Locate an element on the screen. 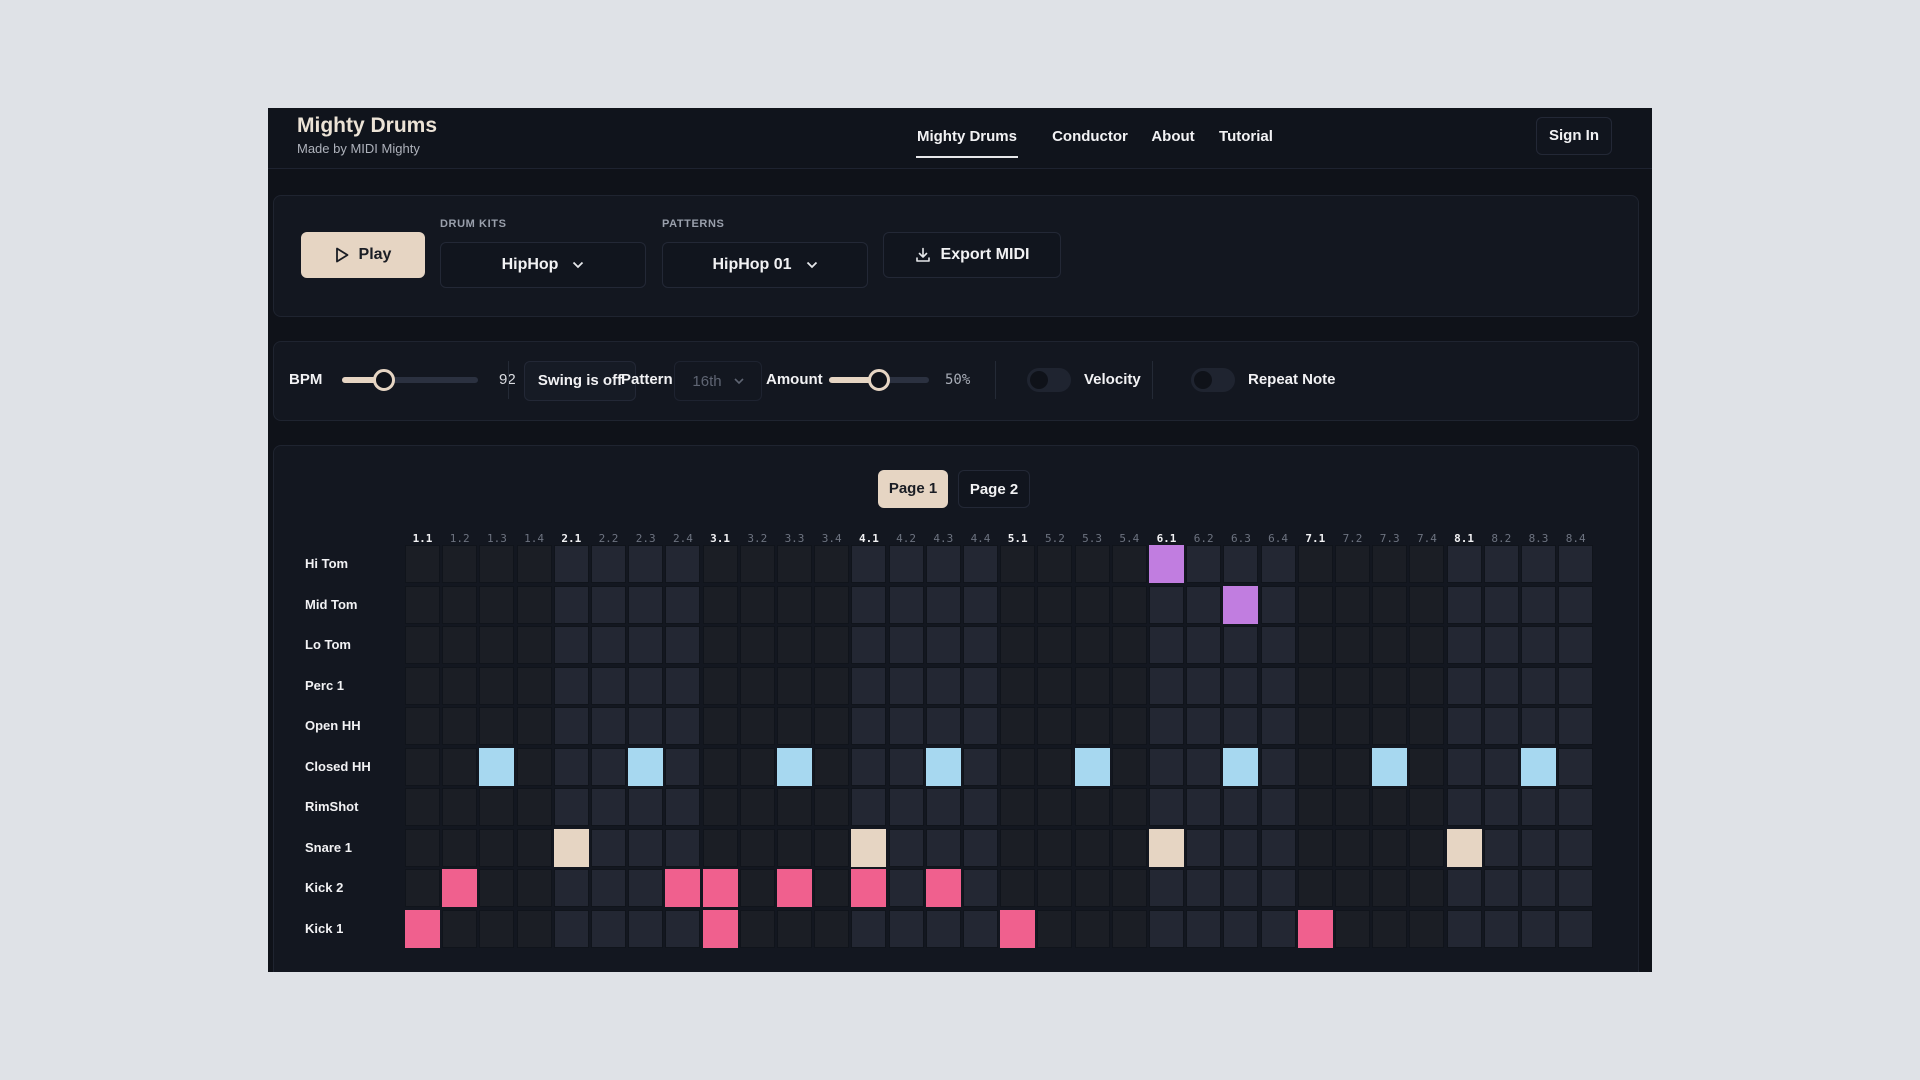  pattern-select: HipHop 01 is located at coordinates (765, 265).